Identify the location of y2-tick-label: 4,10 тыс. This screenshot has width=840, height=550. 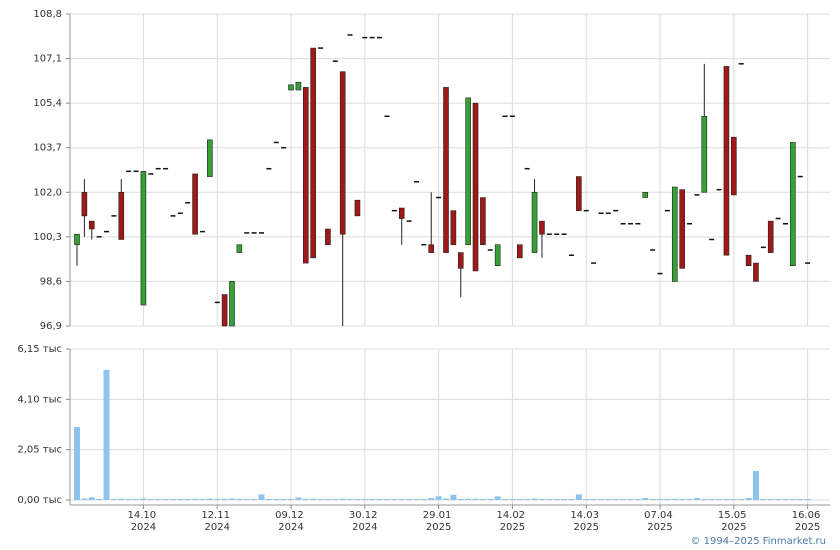
(39, 399).